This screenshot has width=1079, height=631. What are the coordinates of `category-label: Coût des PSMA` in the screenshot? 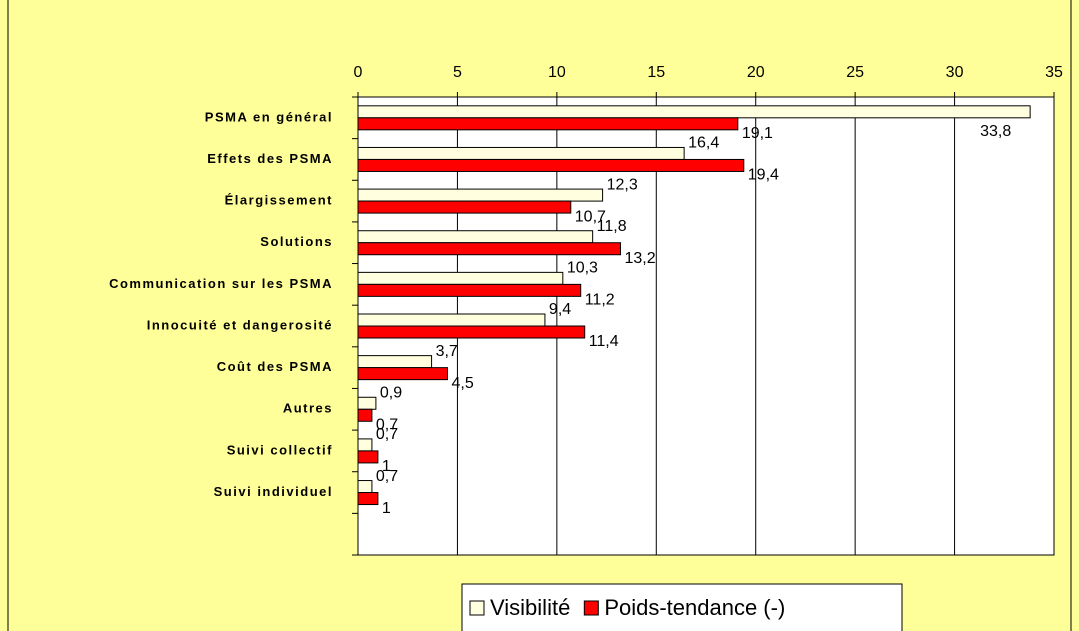 It's located at (275, 366).